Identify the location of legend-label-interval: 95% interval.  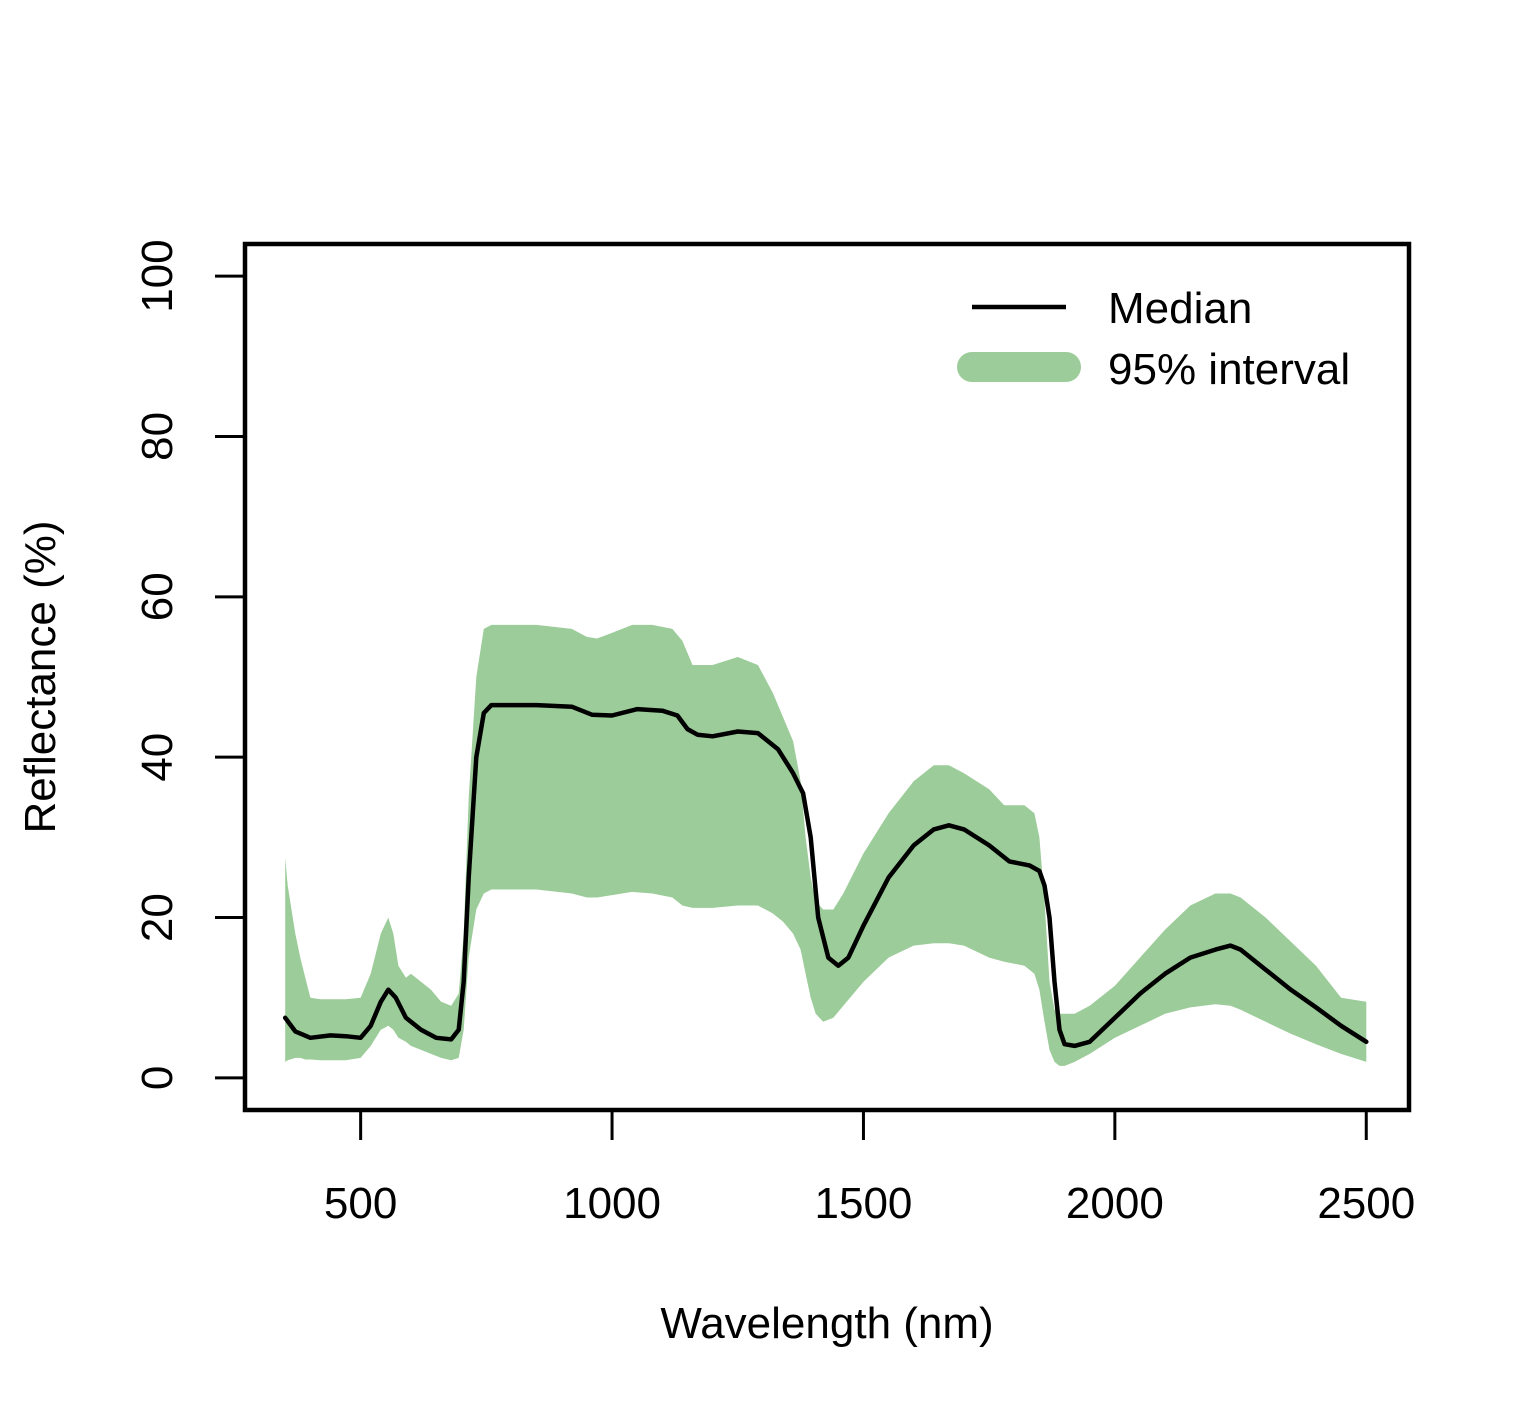
(1229, 369).